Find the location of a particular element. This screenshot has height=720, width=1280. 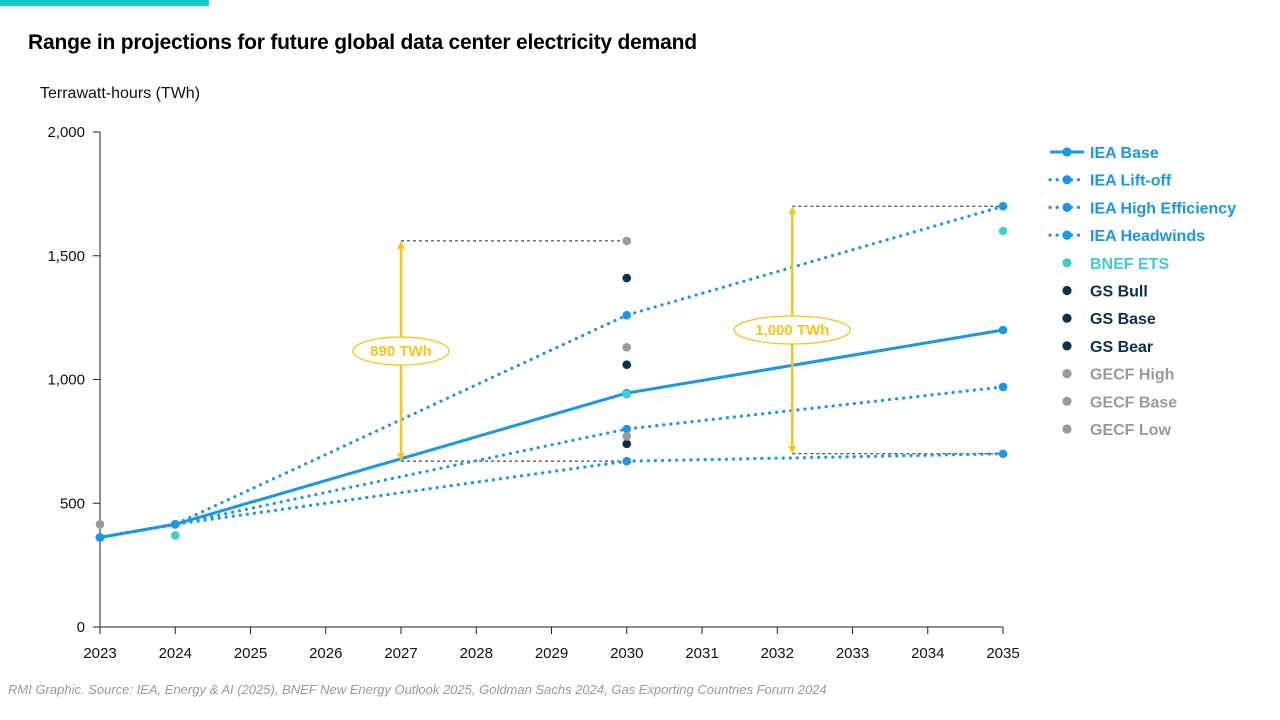

legend-item-bnef-ets: BNEF ETS is located at coordinates (1115, 264).